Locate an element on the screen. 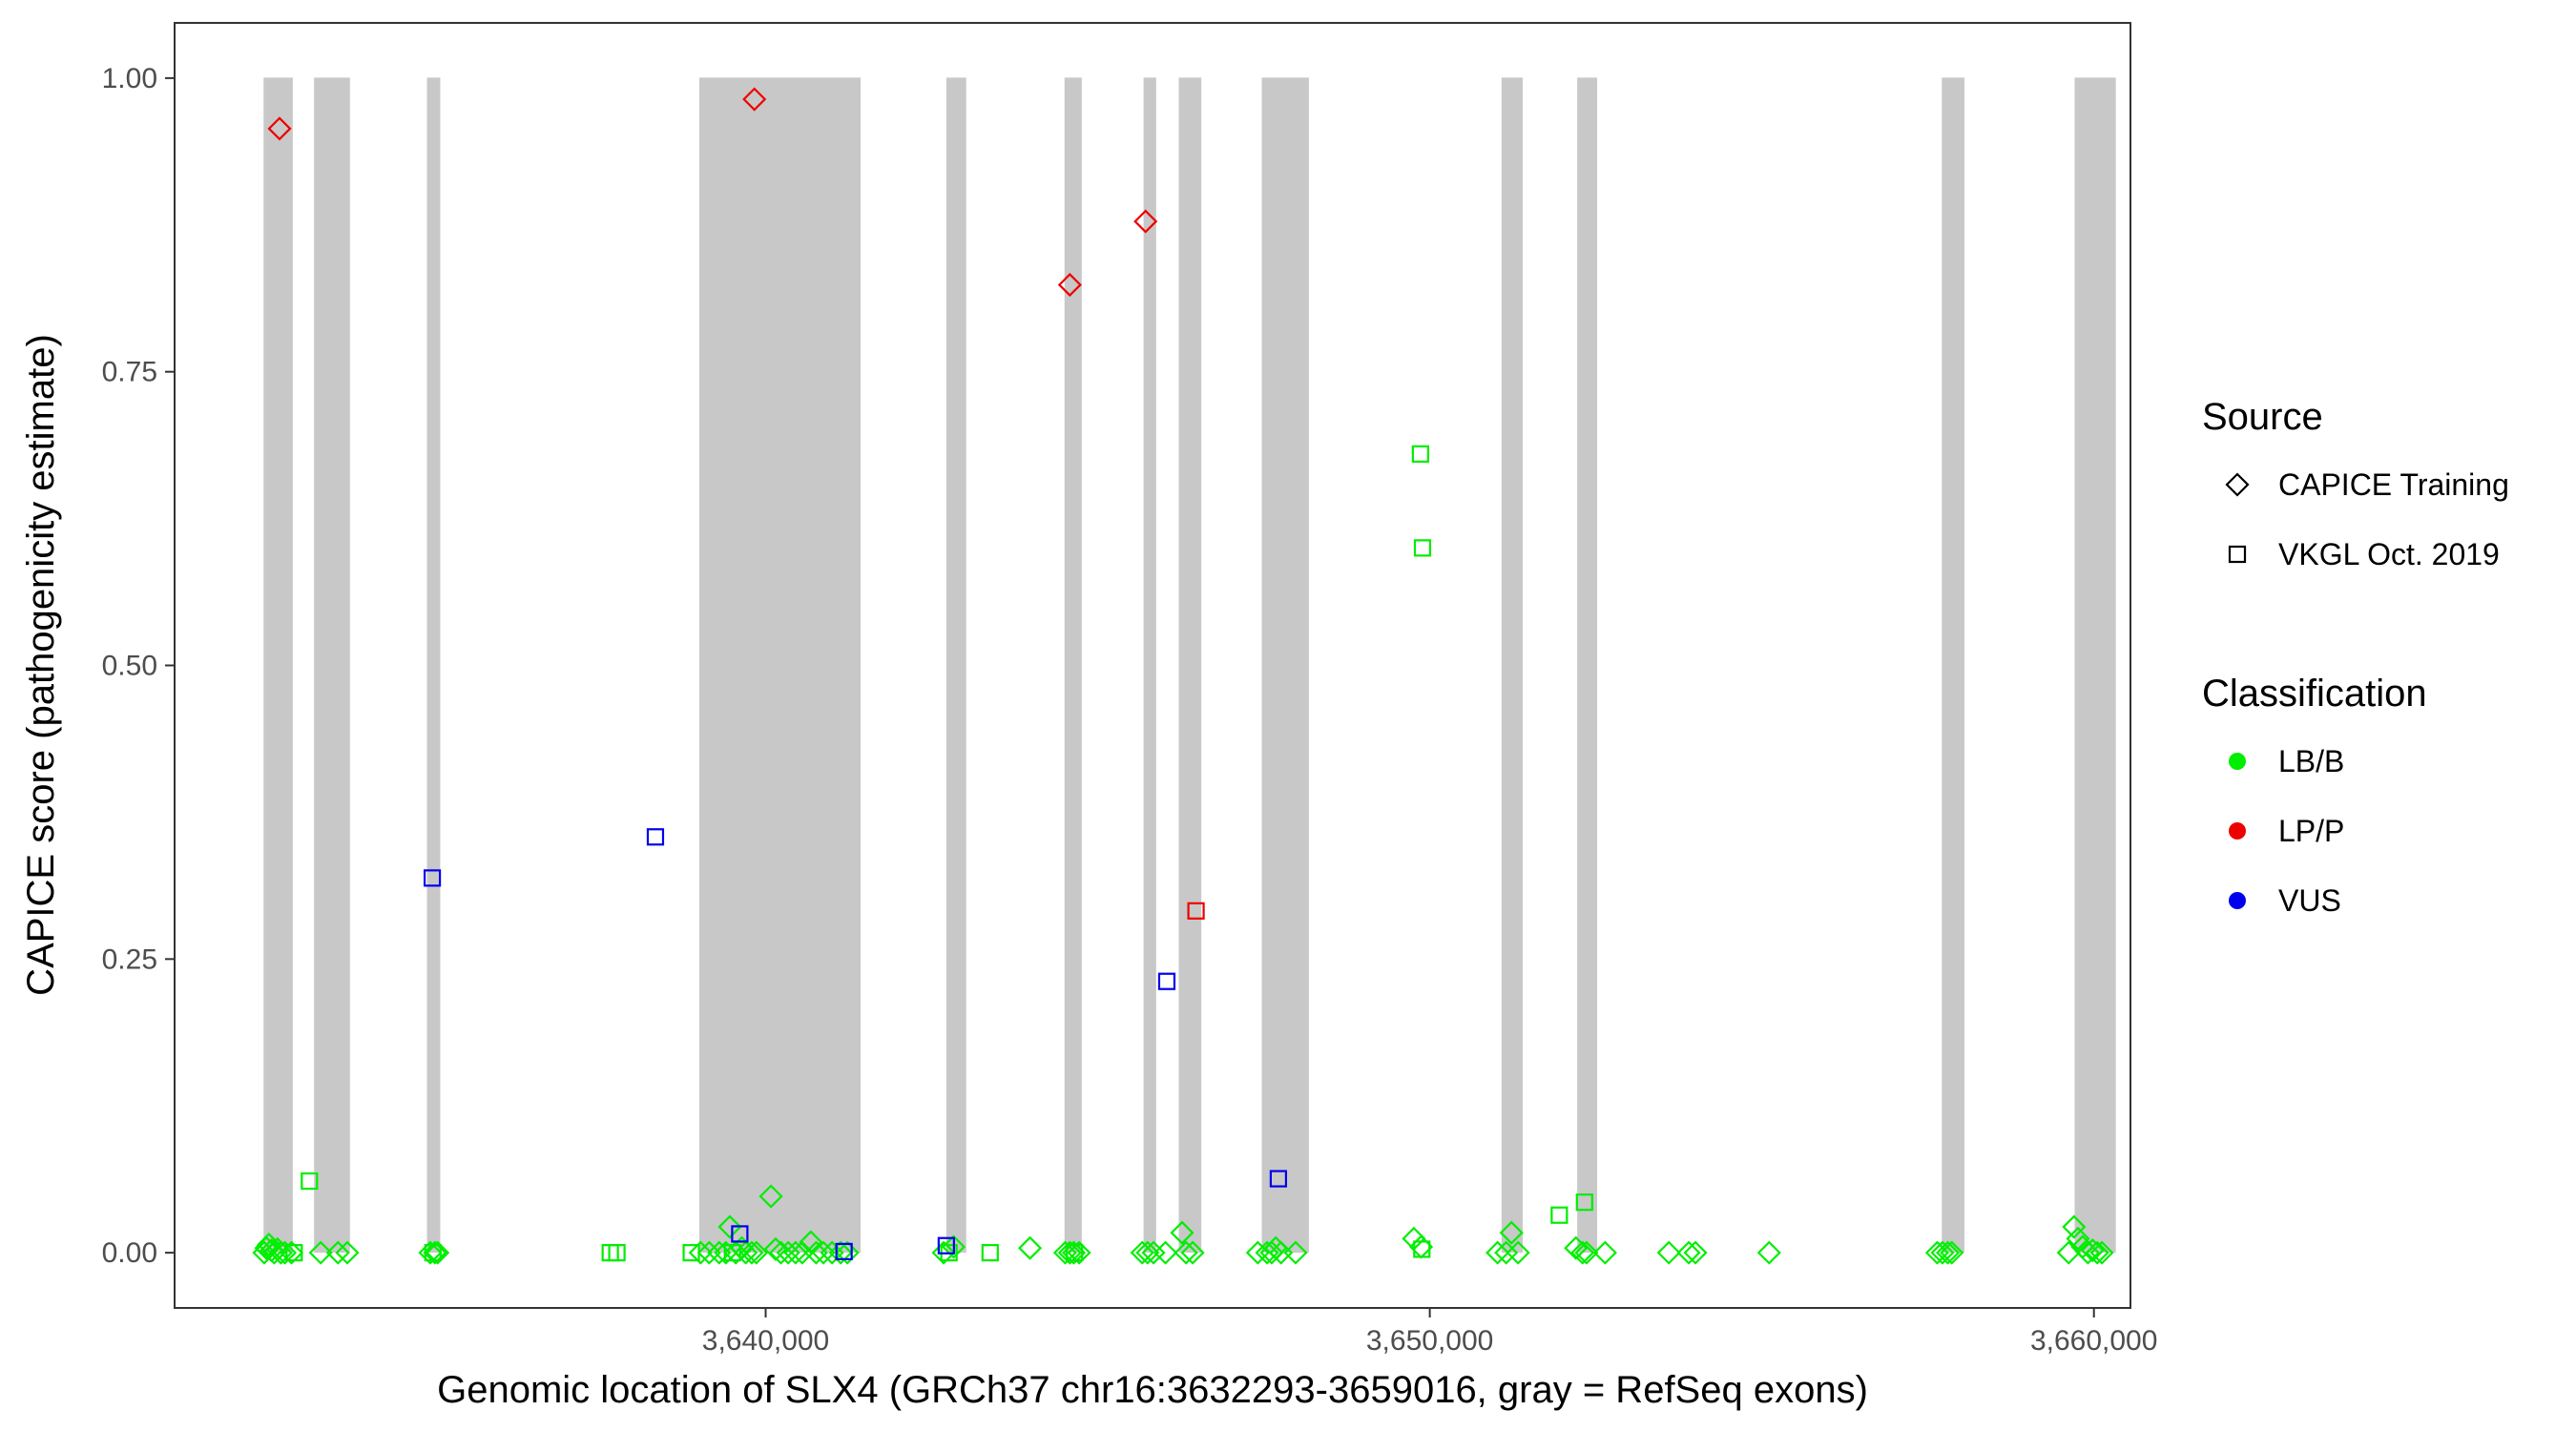 The width and height of the screenshot is (2576, 1431). y-axis-title: CAPICE score (pathogenicity estimate) is located at coordinates (41, 665).